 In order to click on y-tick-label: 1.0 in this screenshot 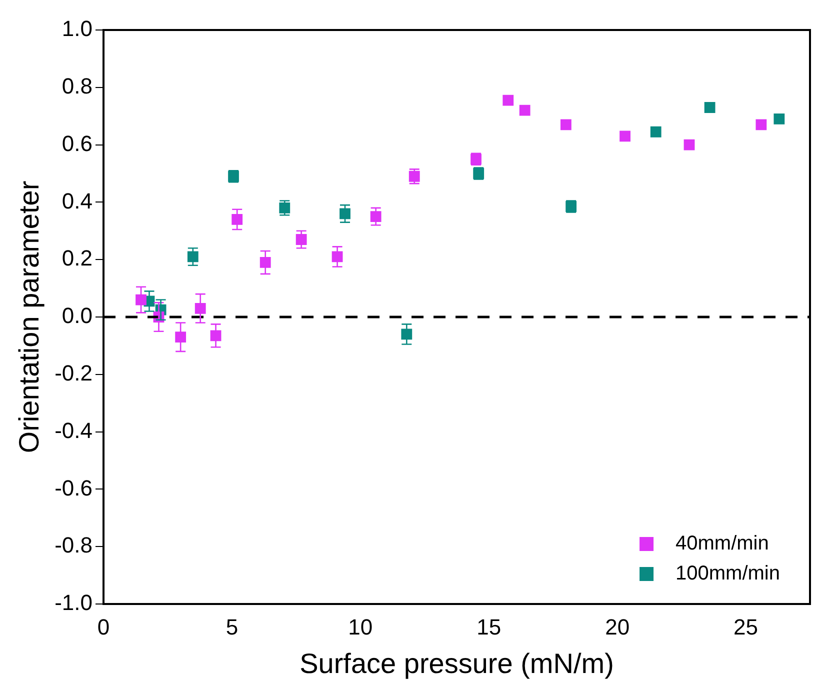, I will do `click(77, 29)`.